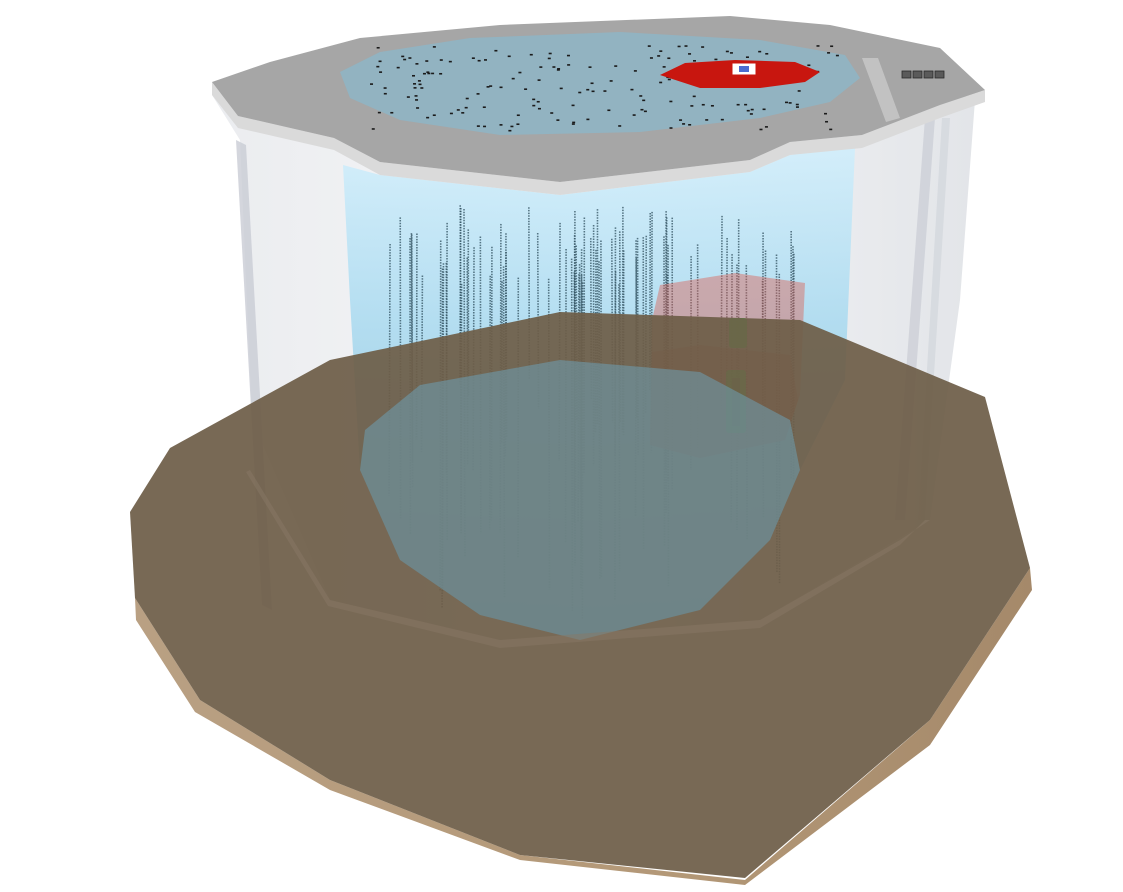 The width and height of the screenshot is (1123, 892). I want to click on surface-pit, so click(939, 74).